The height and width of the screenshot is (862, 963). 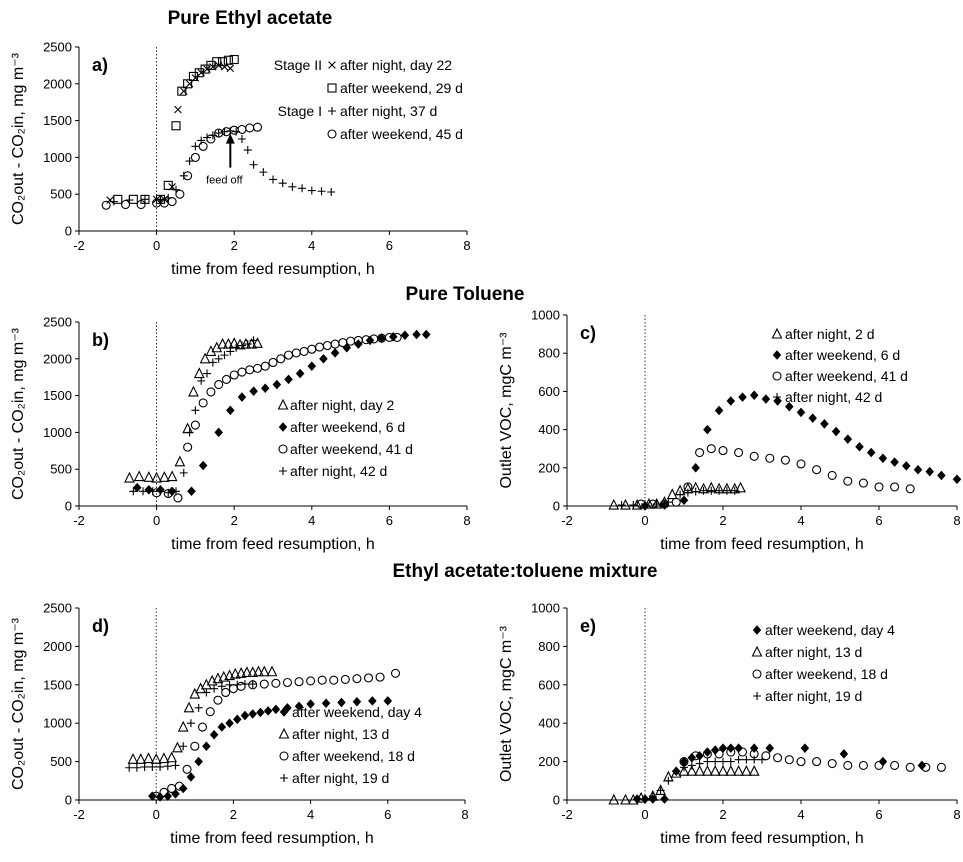 I want to click on panel-label: d), so click(x=100, y=626).